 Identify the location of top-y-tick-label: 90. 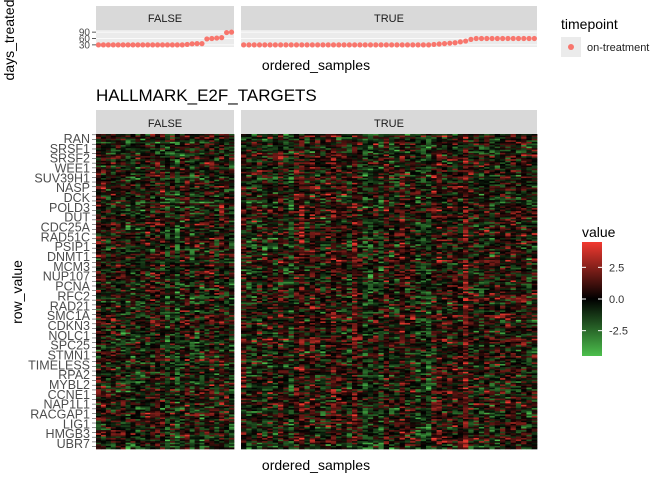
(85, 33).